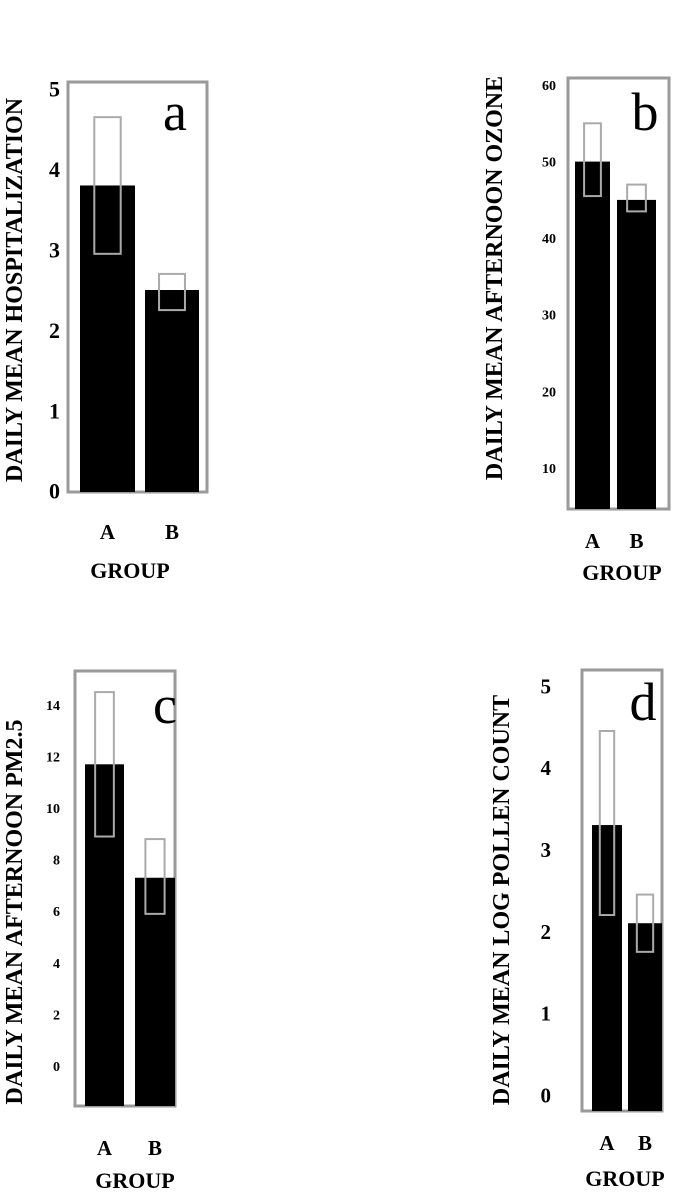  Describe the element at coordinates (104, 764) in the screenshot. I see `panel-c-error-box-a` at that location.